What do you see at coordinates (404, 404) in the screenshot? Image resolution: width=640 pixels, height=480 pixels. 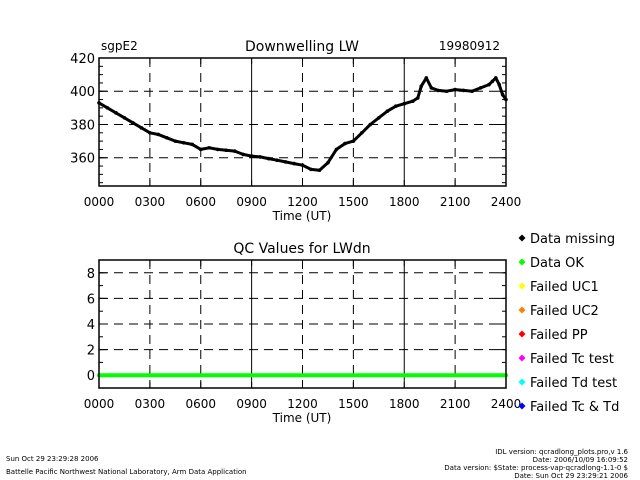 I see `chart2-xtick-label: 1800` at bounding box center [404, 404].